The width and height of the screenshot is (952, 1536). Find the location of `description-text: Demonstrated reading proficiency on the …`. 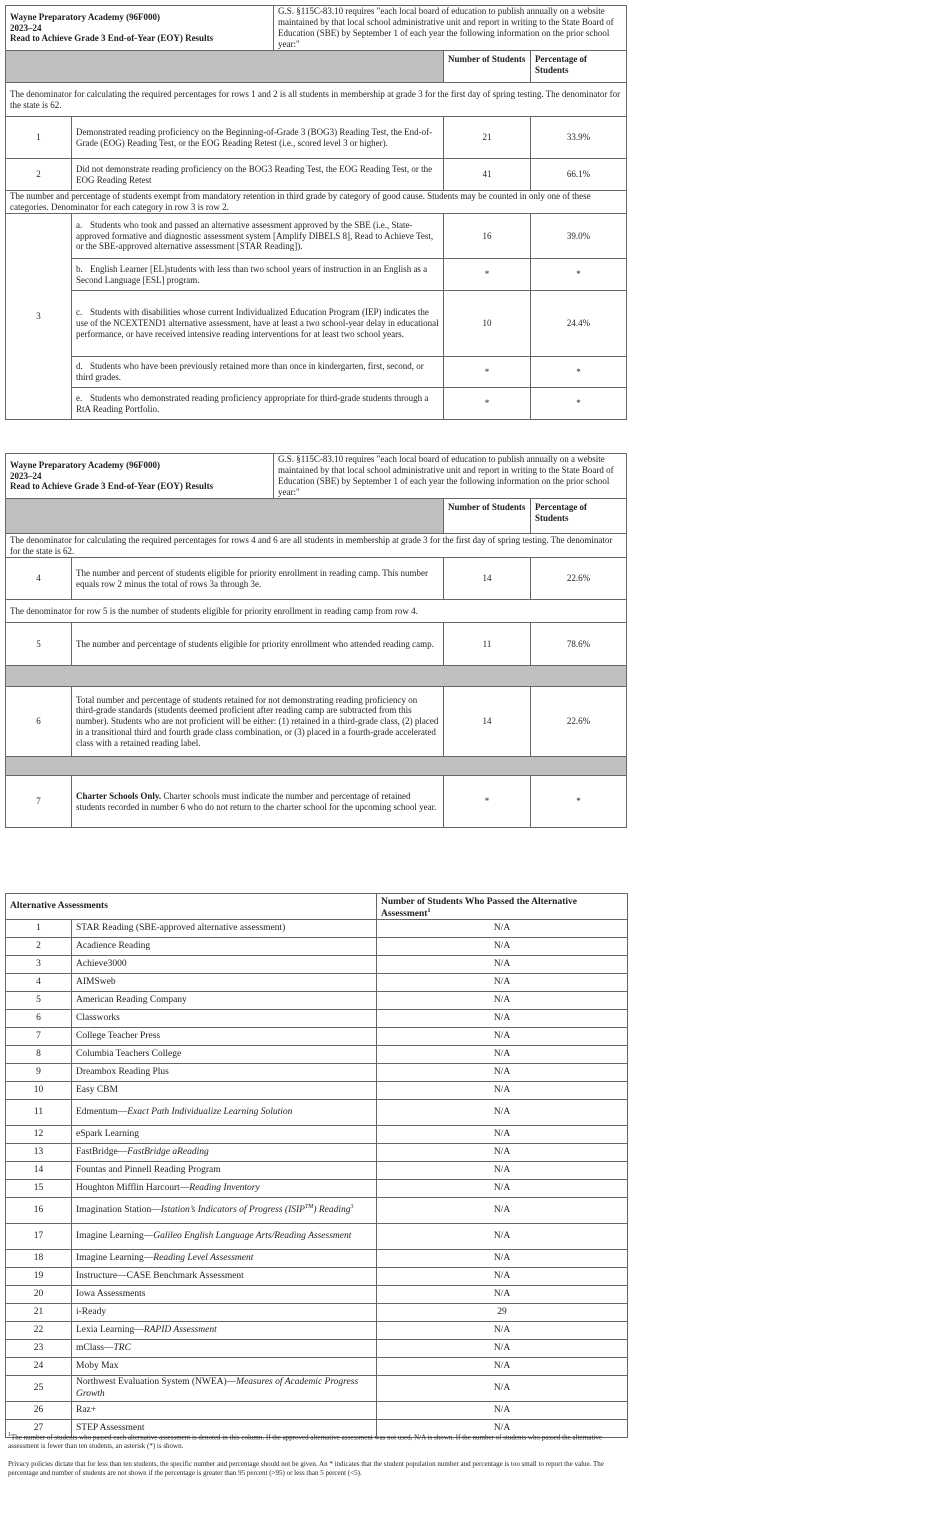

description-text: Demonstrated reading proficiency on the … is located at coordinates (254, 137).